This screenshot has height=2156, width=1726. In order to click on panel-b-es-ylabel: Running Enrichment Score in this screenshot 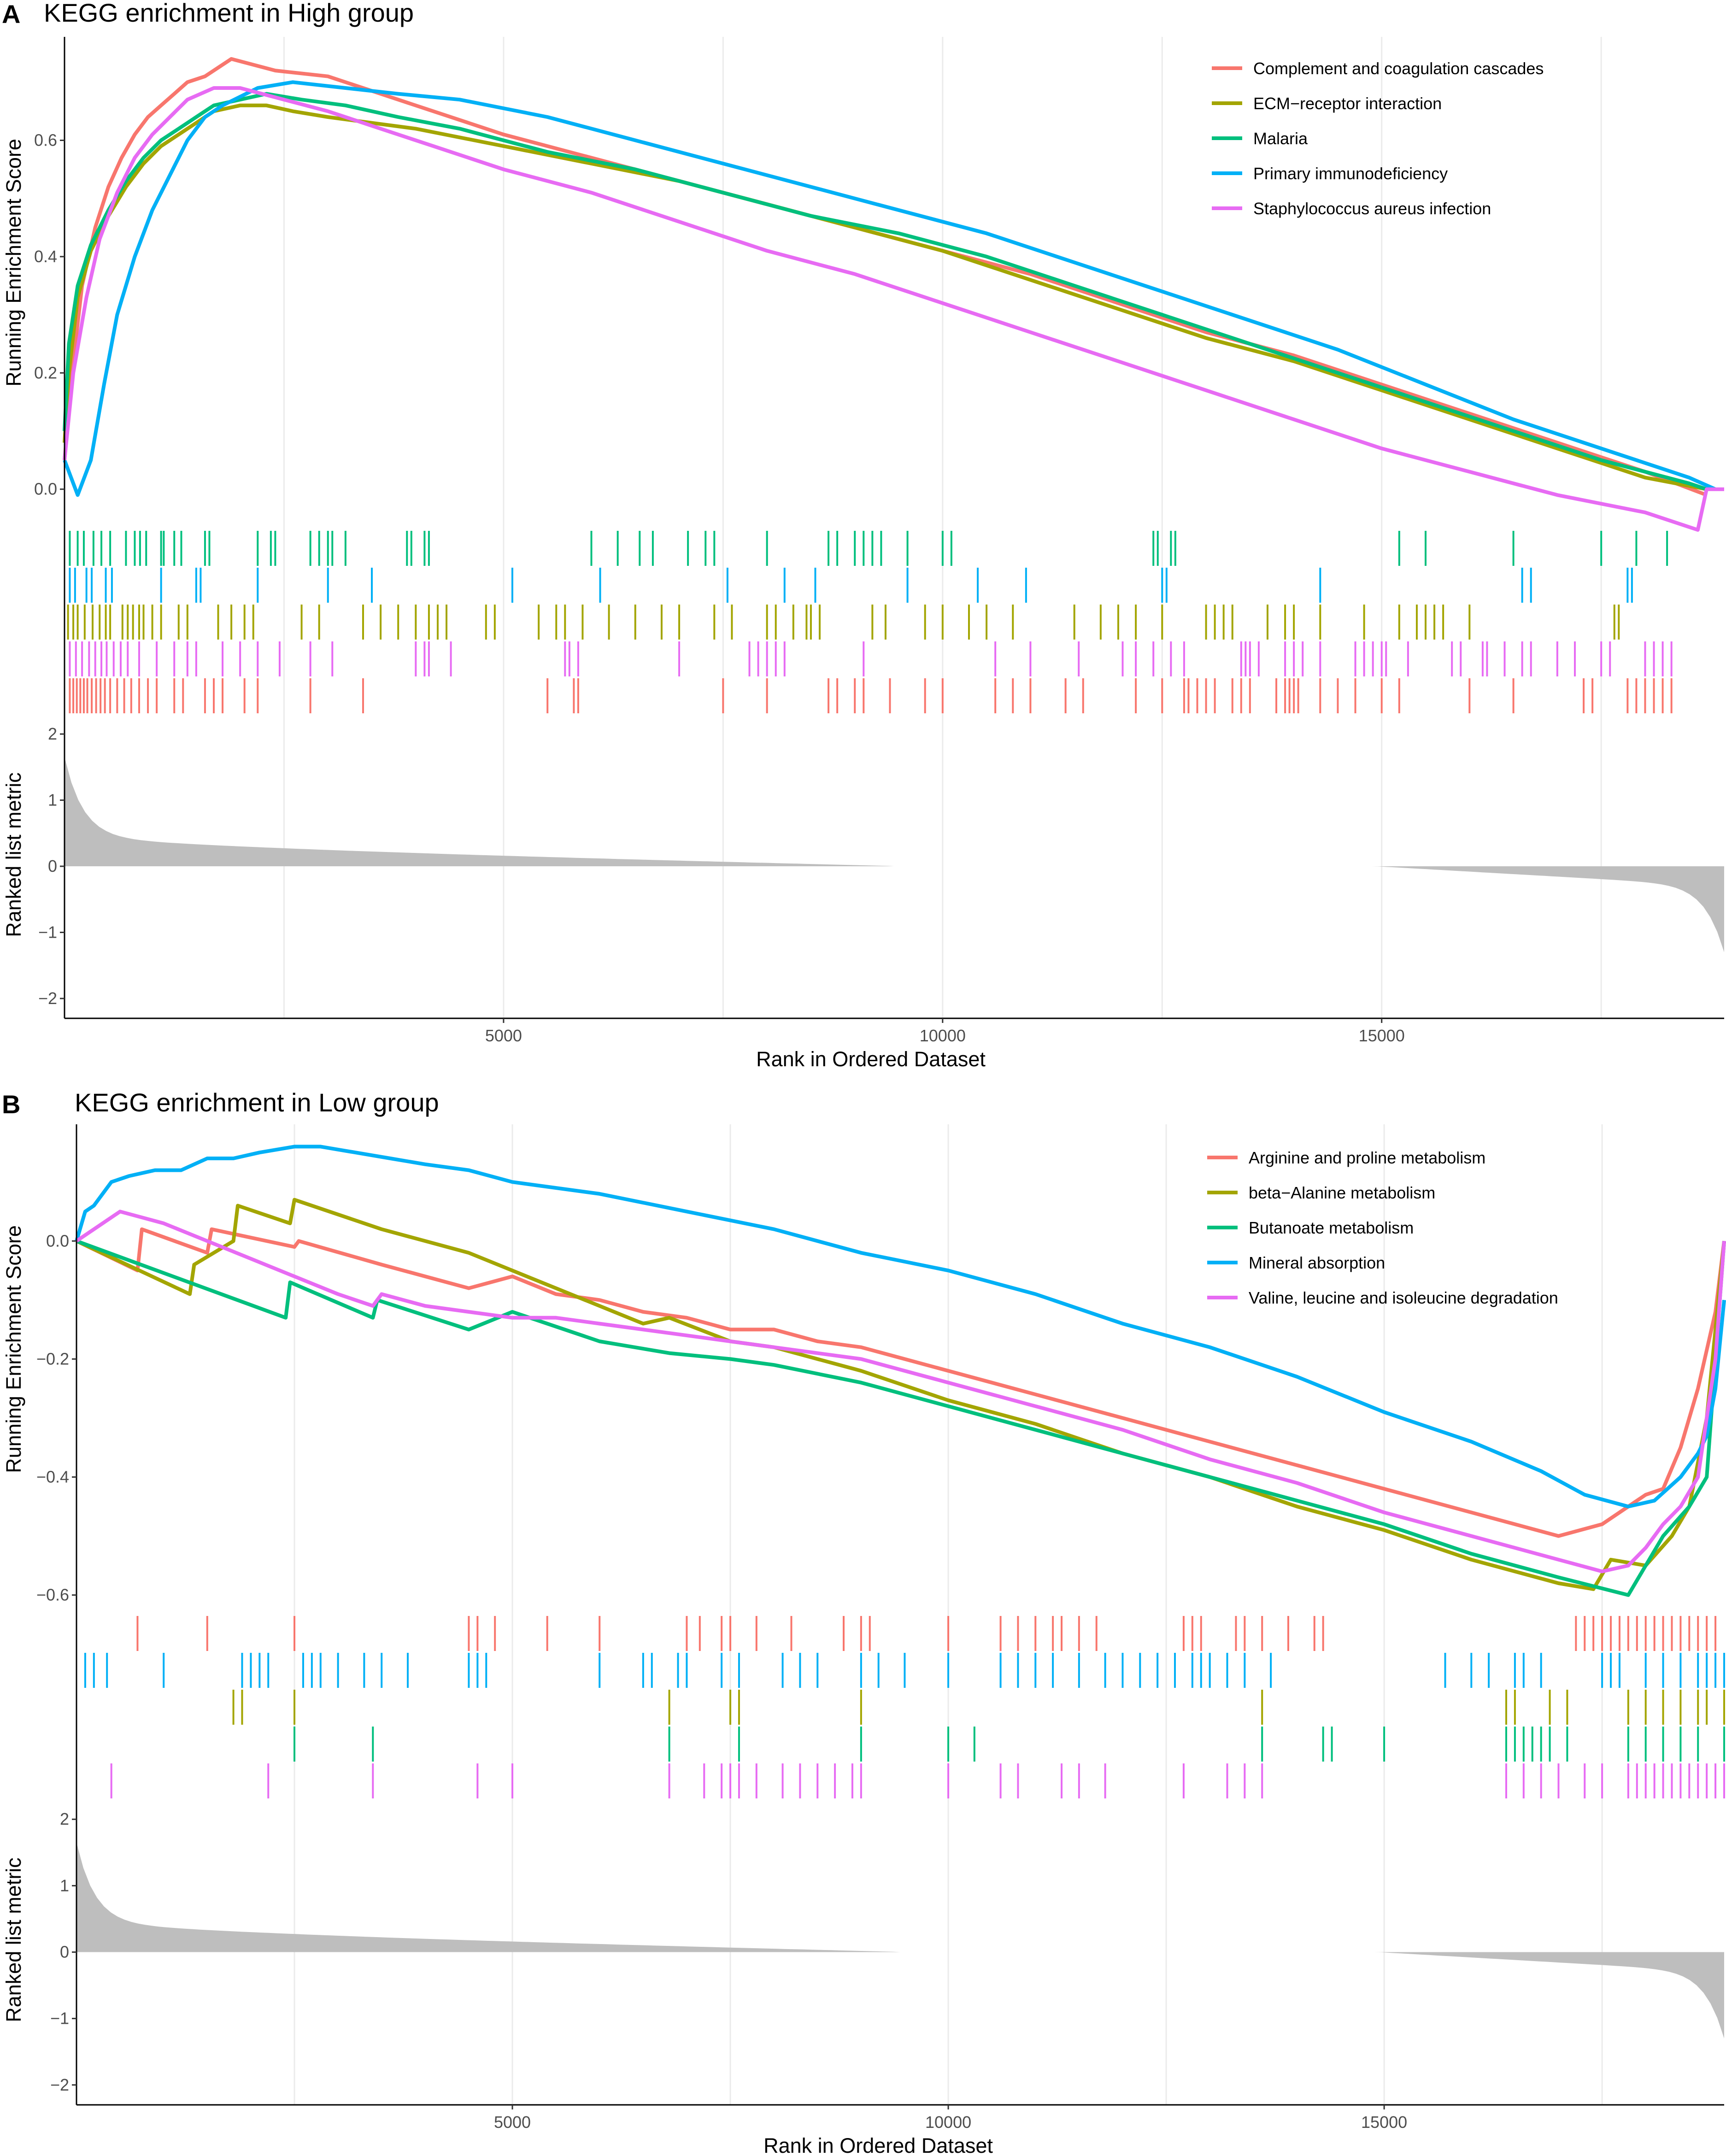, I will do `click(13, 1349)`.